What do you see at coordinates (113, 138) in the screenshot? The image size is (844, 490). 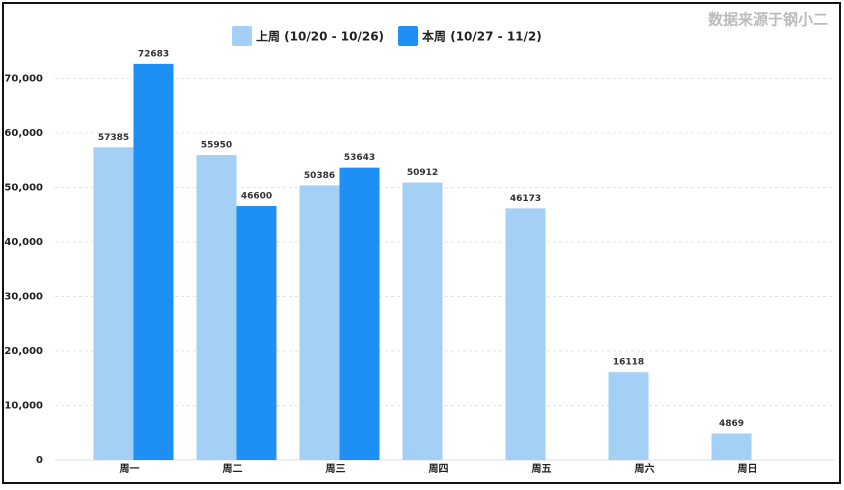 I see `value-label: 57385` at bounding box center [113, 138].